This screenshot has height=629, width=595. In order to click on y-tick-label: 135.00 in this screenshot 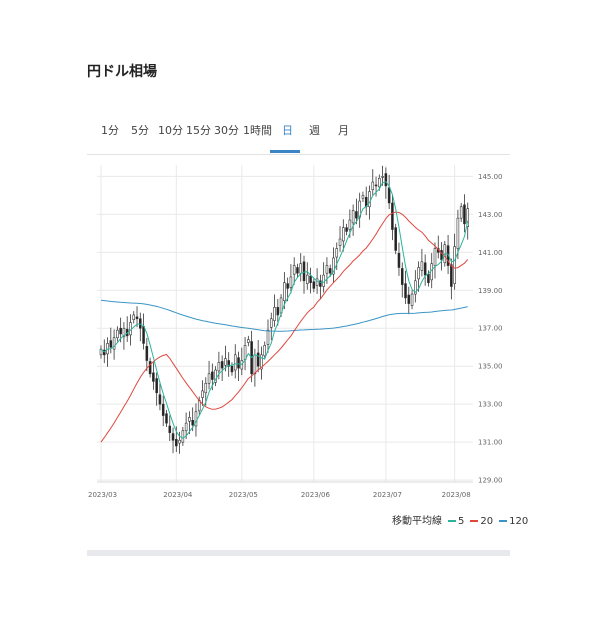, I will do `click(490, 367)`.